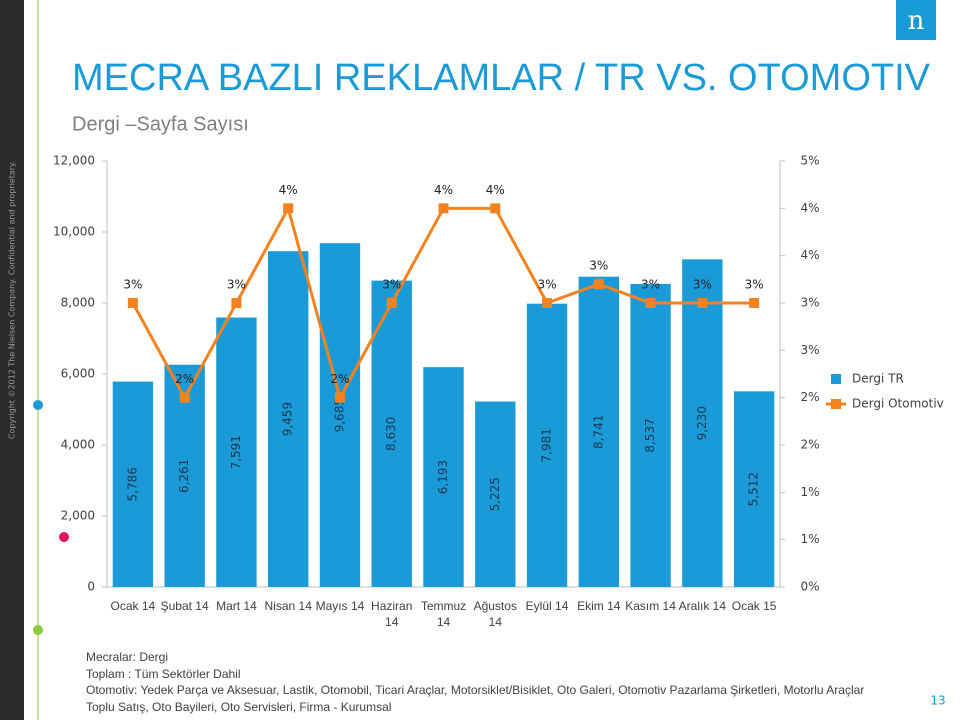 The height and width of the screenshot is (720, 960). I want to click on data-label: 6,193, so click(443, 477).